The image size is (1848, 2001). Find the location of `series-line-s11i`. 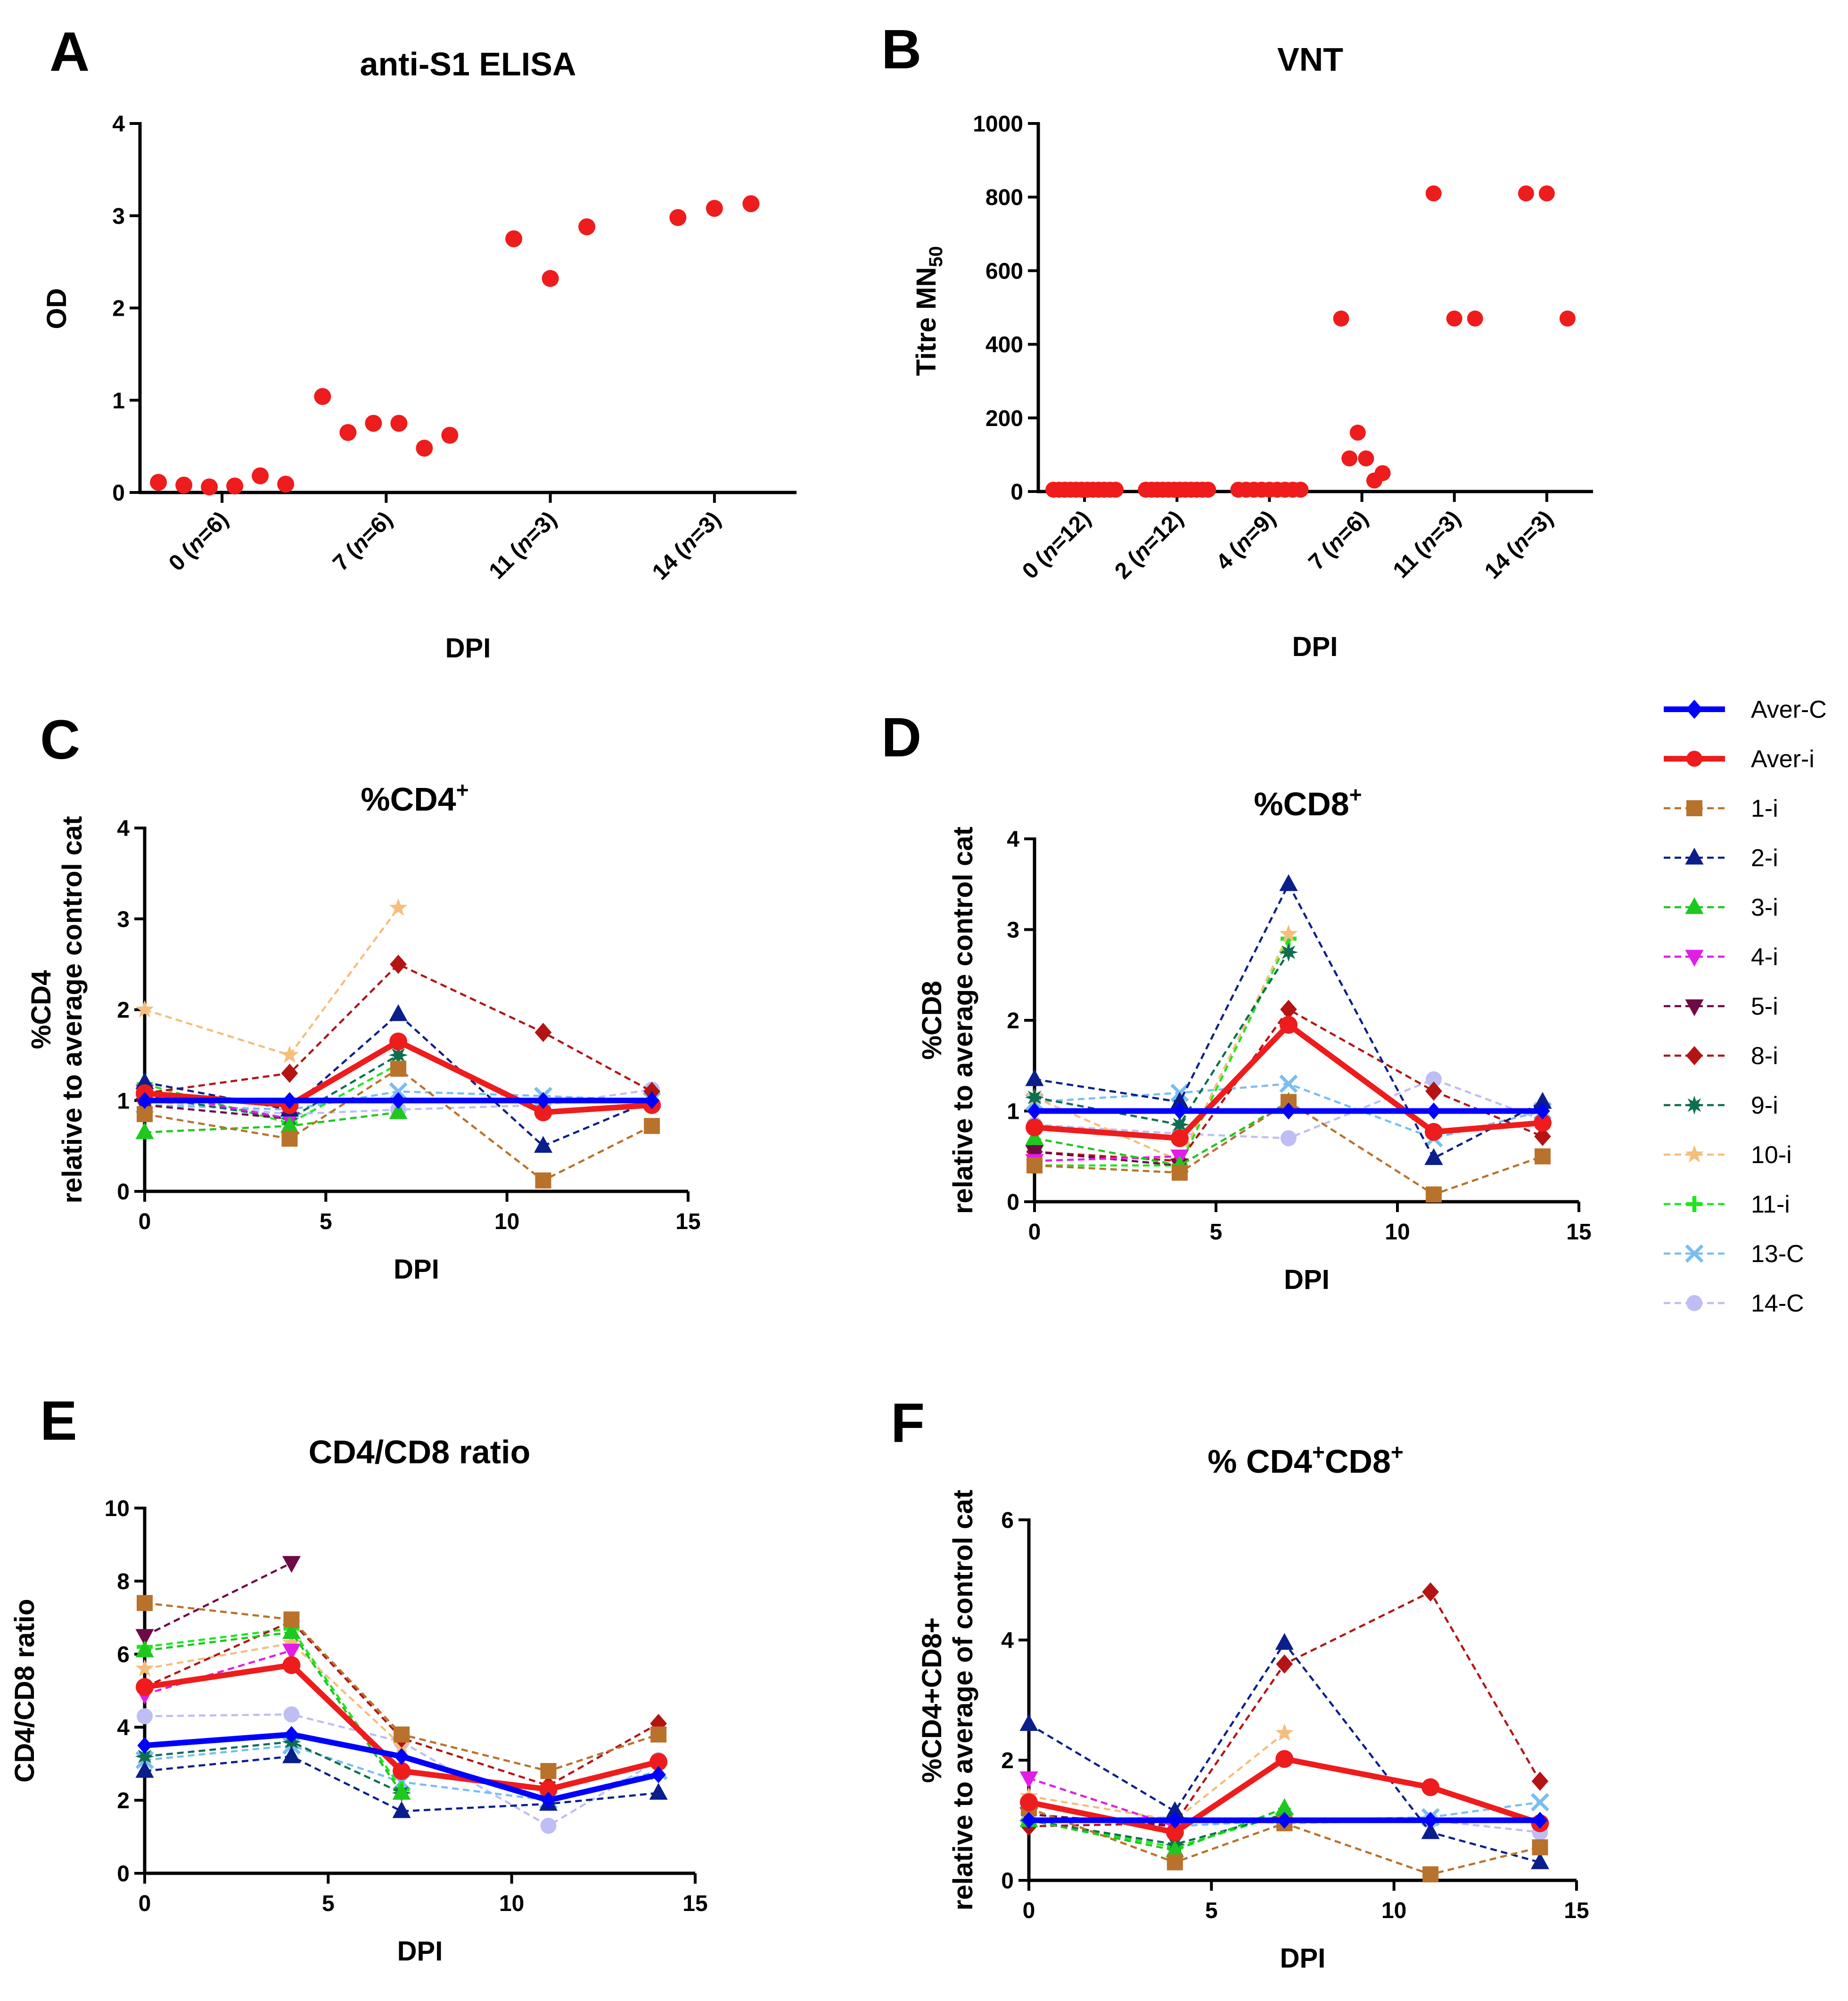

series-line-s11i is located at coordinates (273, 1708).